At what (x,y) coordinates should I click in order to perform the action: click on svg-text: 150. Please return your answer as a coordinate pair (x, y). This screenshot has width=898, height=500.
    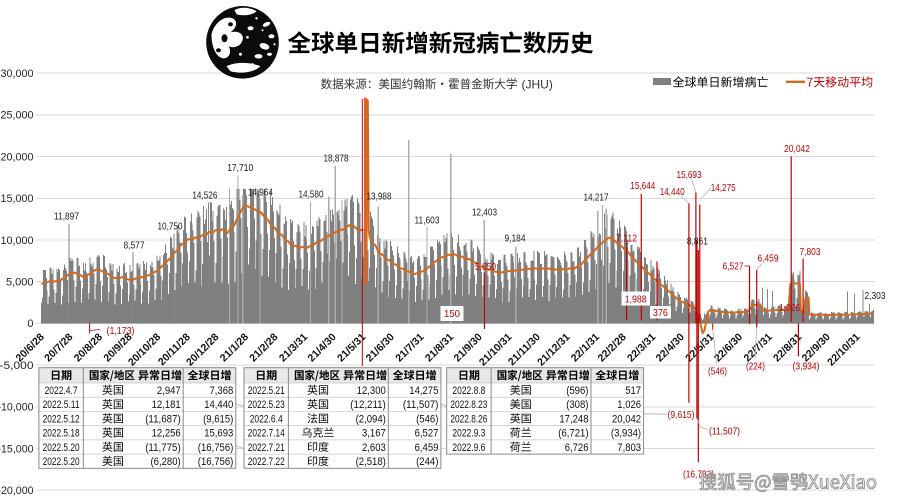
    Looking at the image, I should click on (452, 314).